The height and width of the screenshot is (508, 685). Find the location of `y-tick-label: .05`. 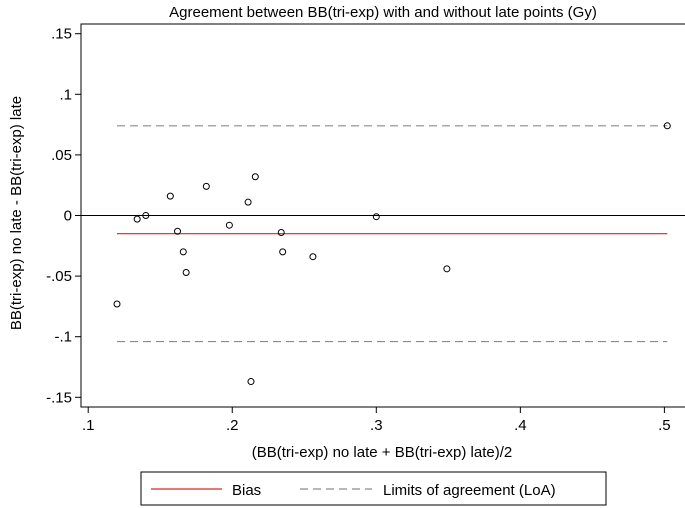

y-tick-label: .05 is located at coordinates (61, 155).